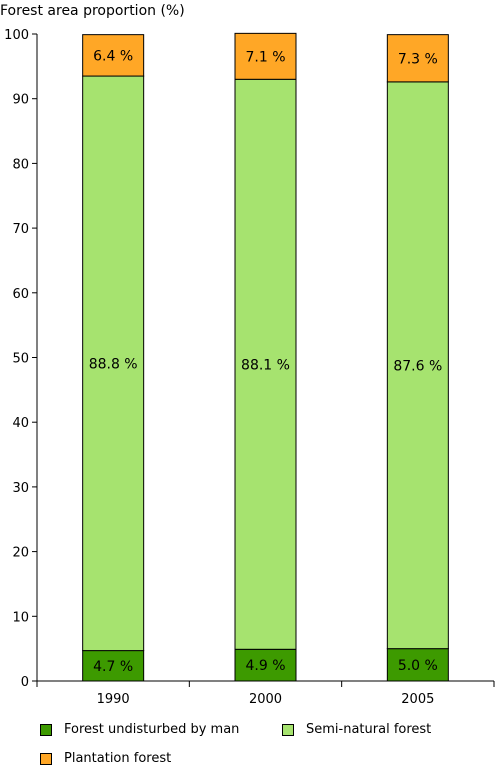  What do you see at coordinates (20, 164) in the screenshot?
I see `y-tick-label-80: 80` at bounding box center [20, 164].